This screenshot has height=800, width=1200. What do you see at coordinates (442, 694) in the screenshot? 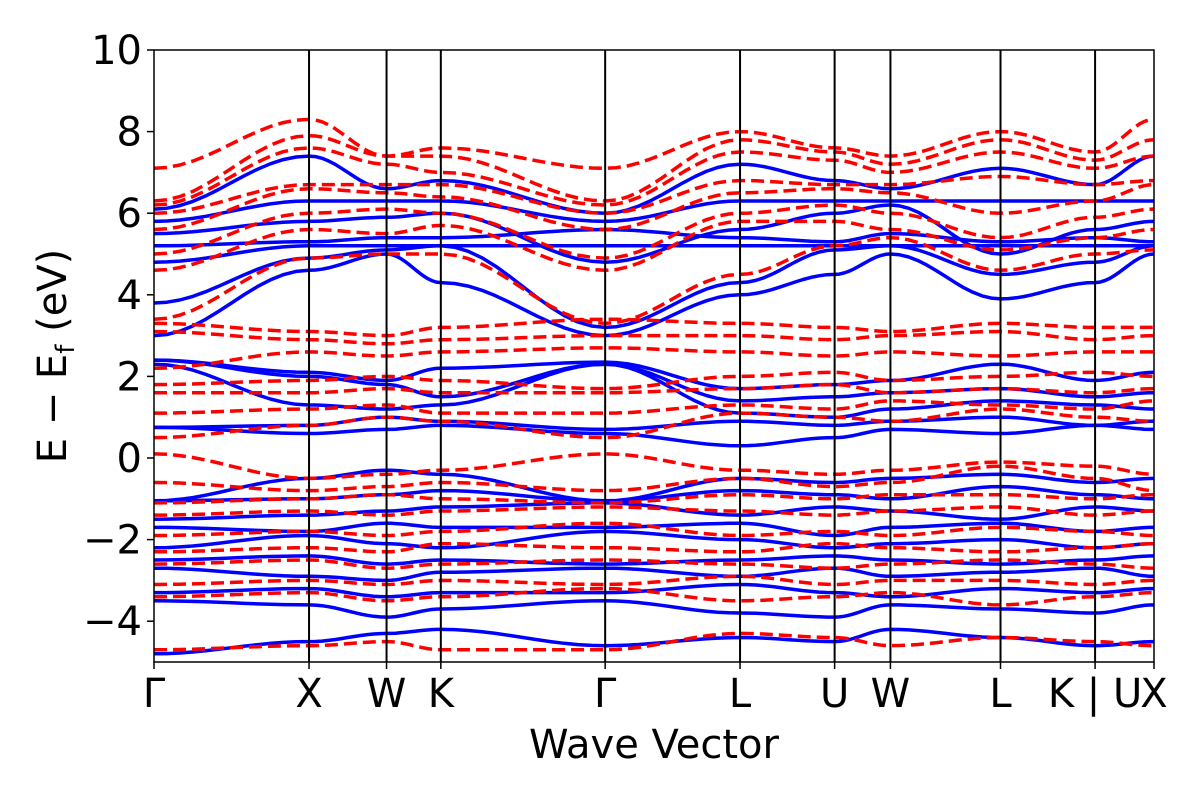
I see `x-tick-label-3: K` at bounding box center [442, 694].